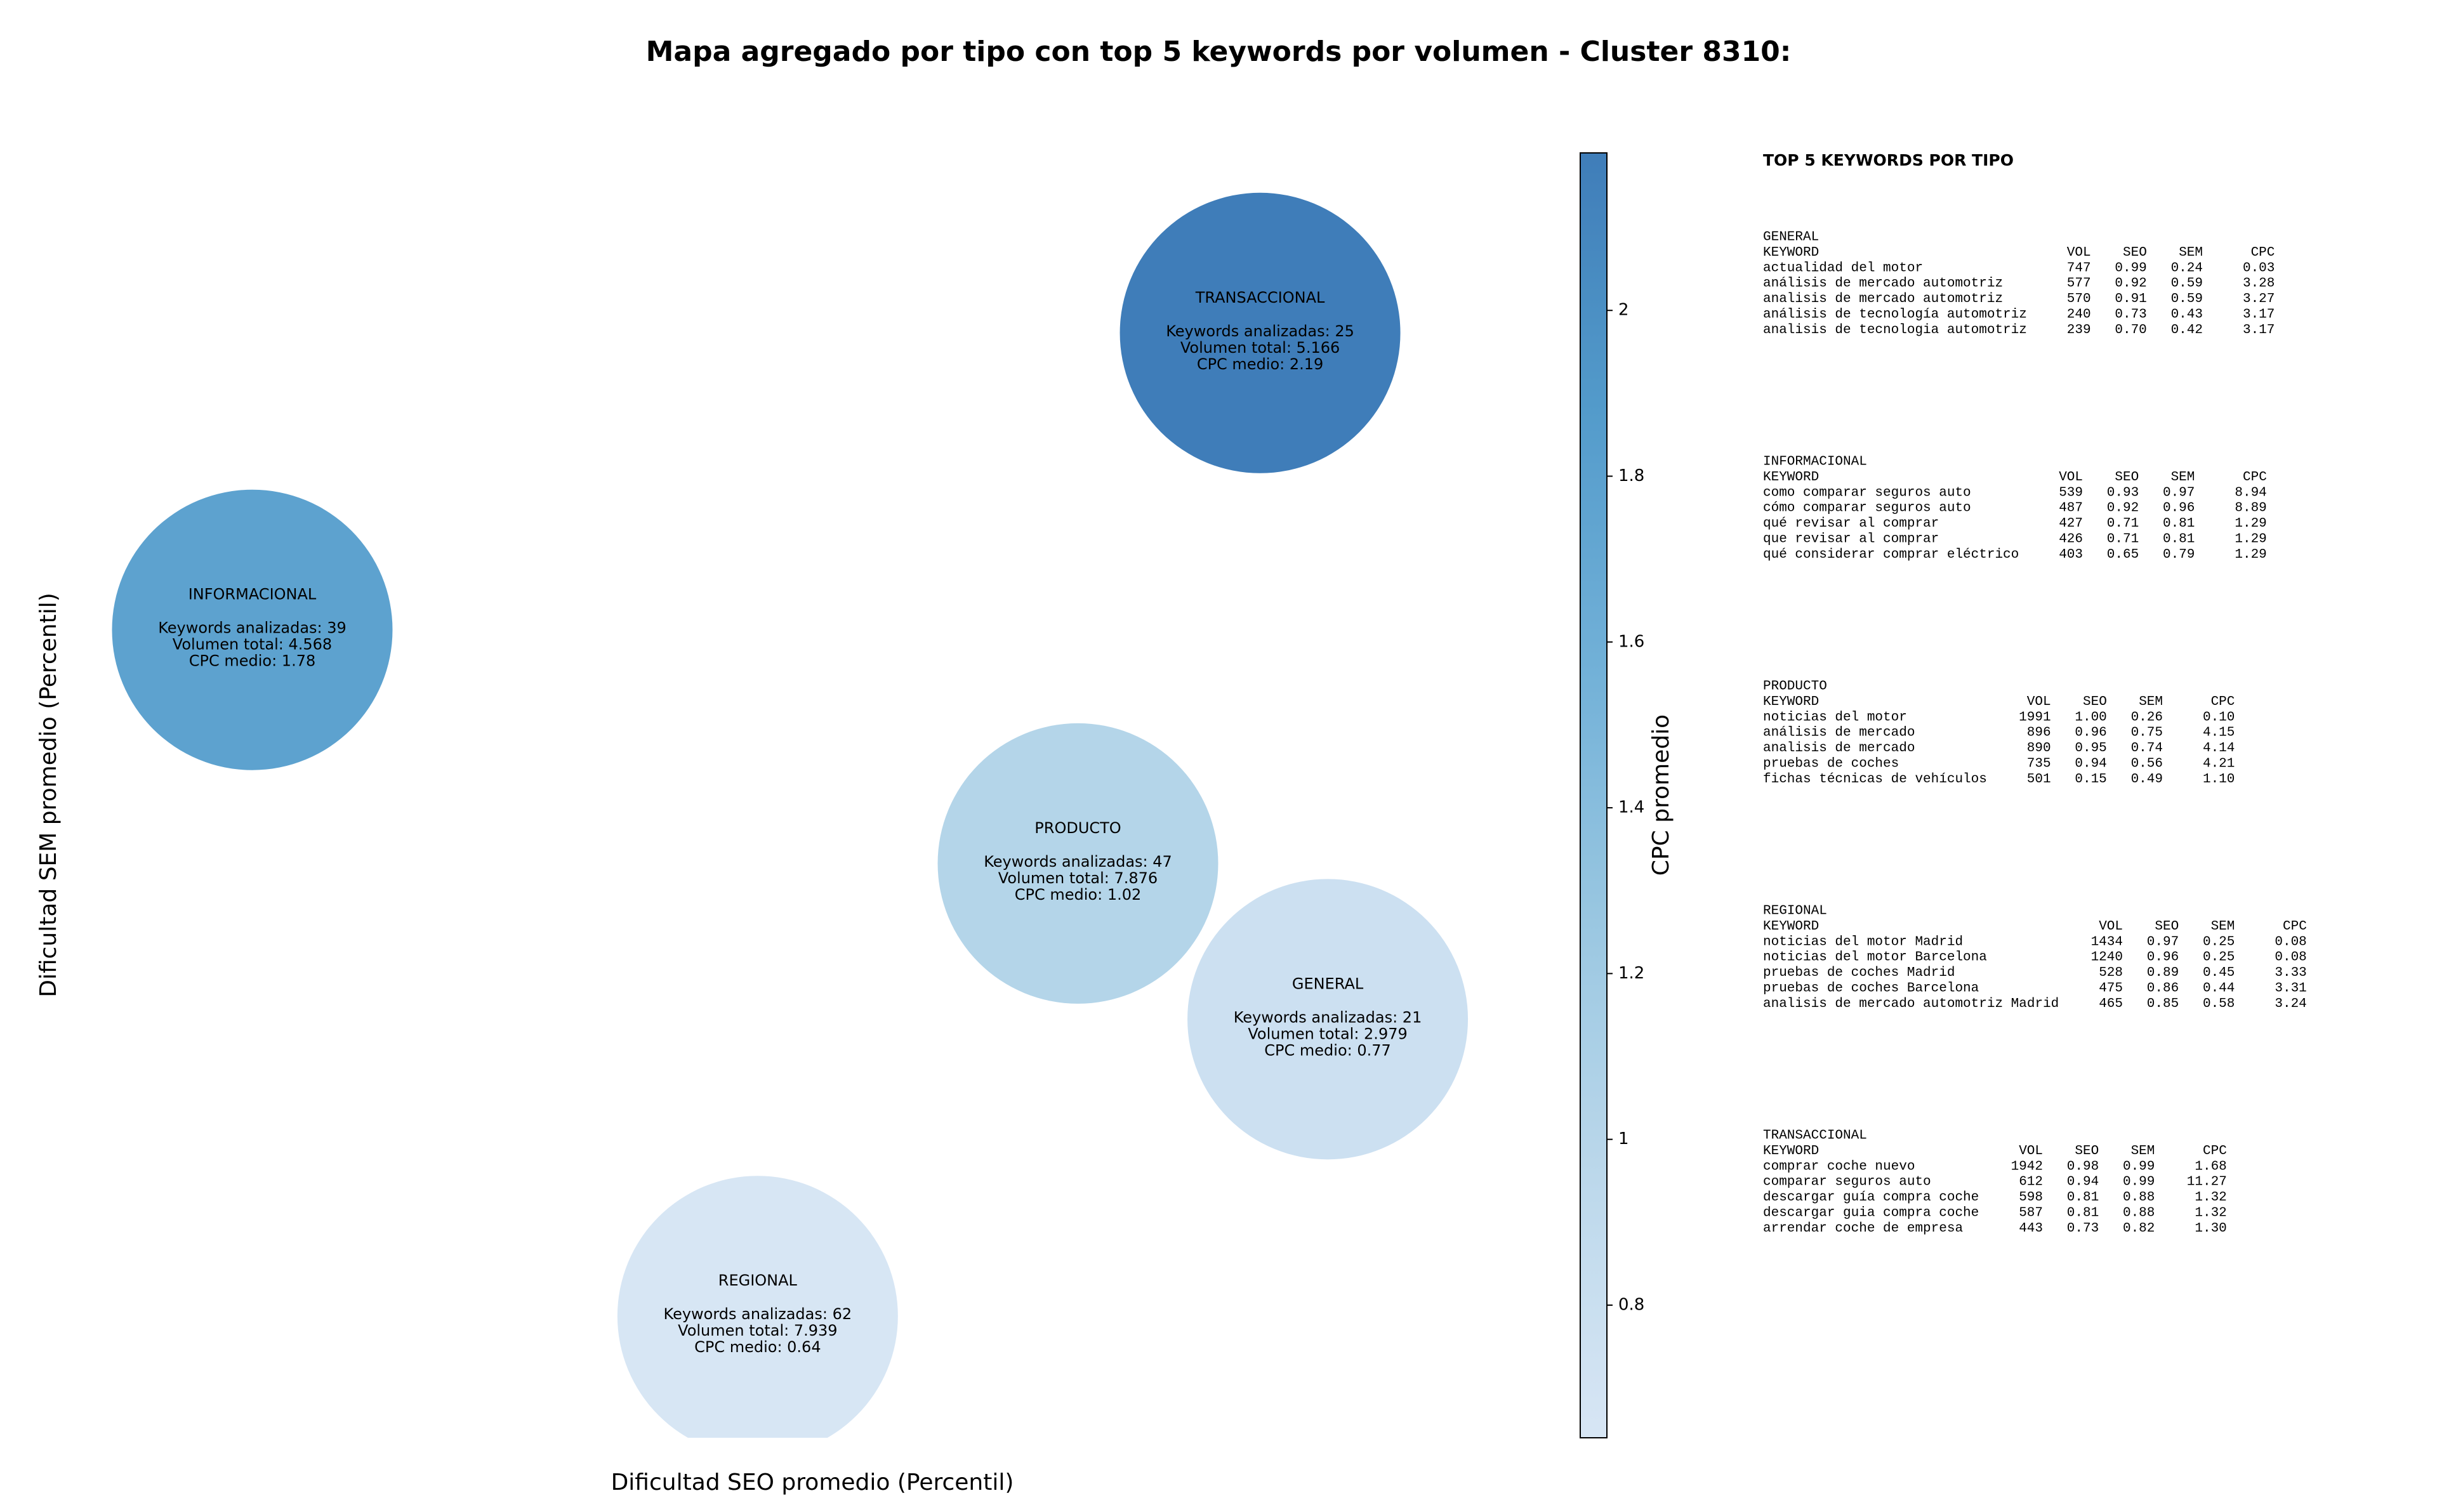  I want to click on table-cell: 240, so click(2079, 315).